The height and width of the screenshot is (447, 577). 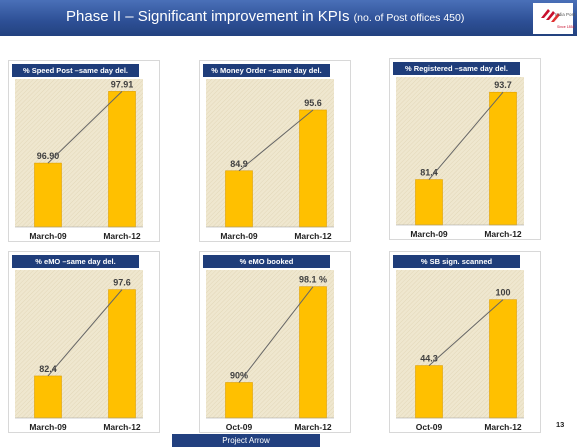 I want to click on logo-text: India Post, so click(x=565, y=14).